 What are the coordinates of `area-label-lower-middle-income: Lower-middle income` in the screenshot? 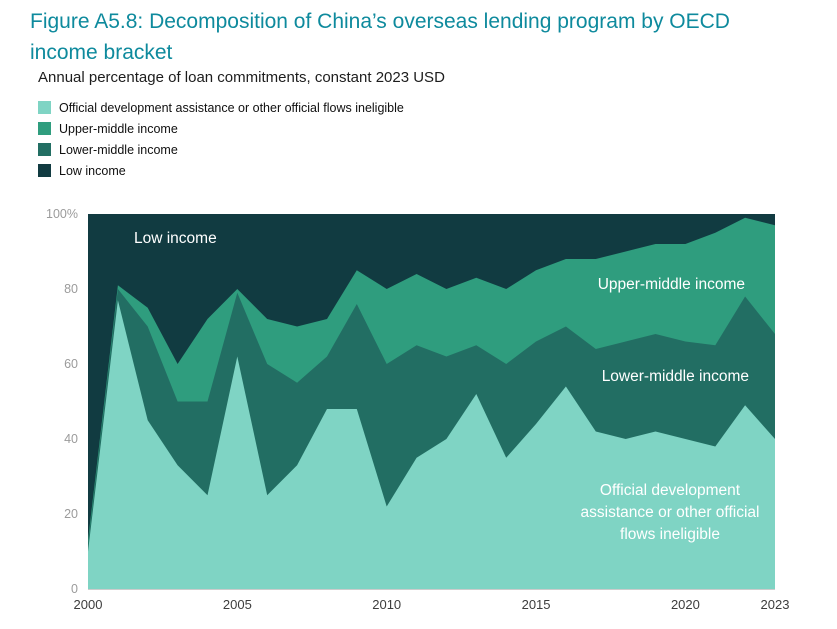 It's located at (675, 376).